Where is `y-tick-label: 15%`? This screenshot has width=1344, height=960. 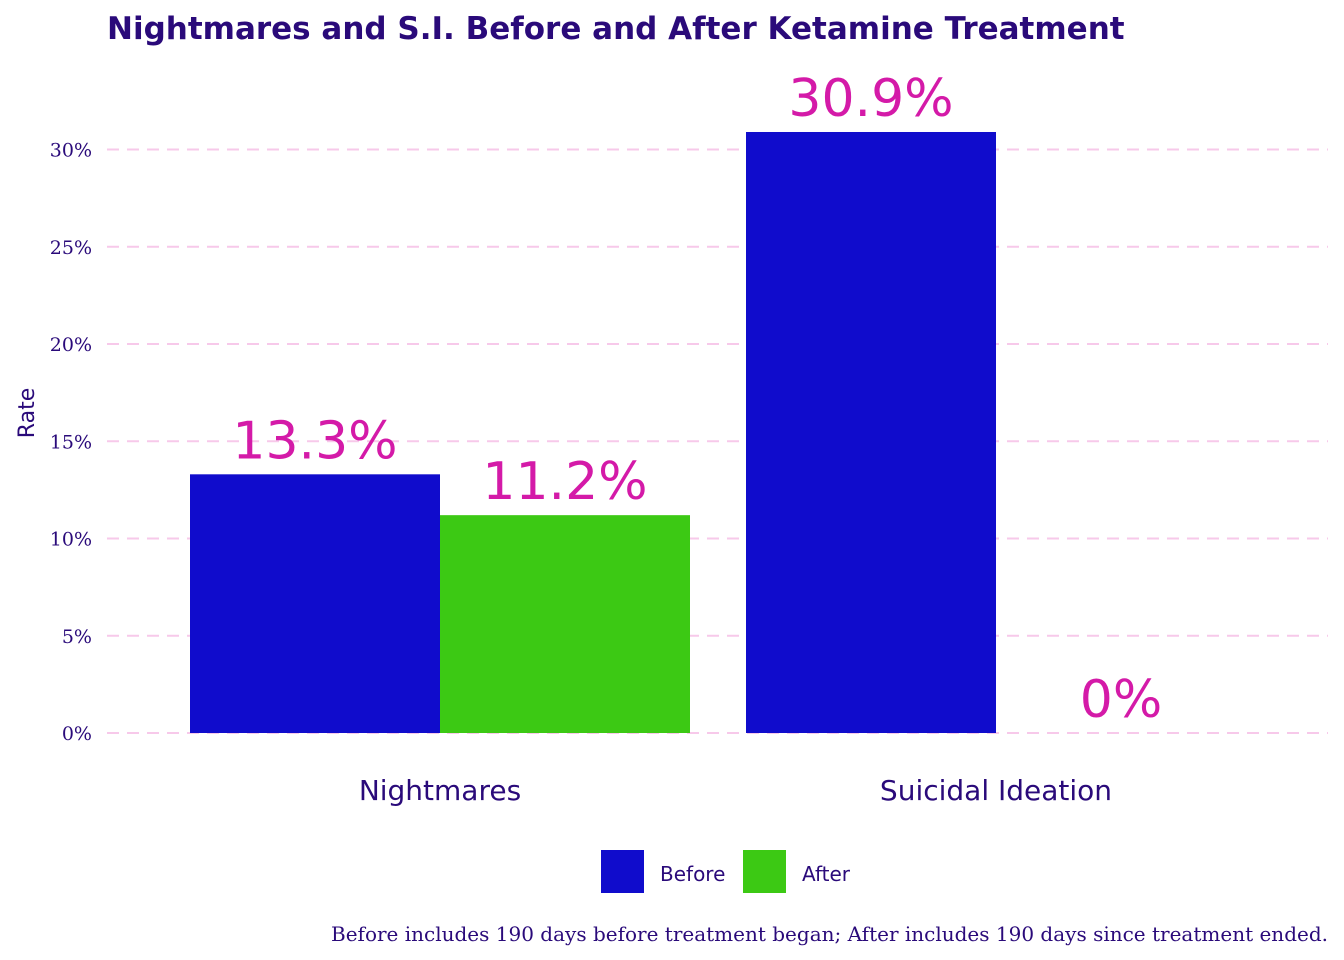 y-tick-label: 15% is located at coordinates (71, 442).